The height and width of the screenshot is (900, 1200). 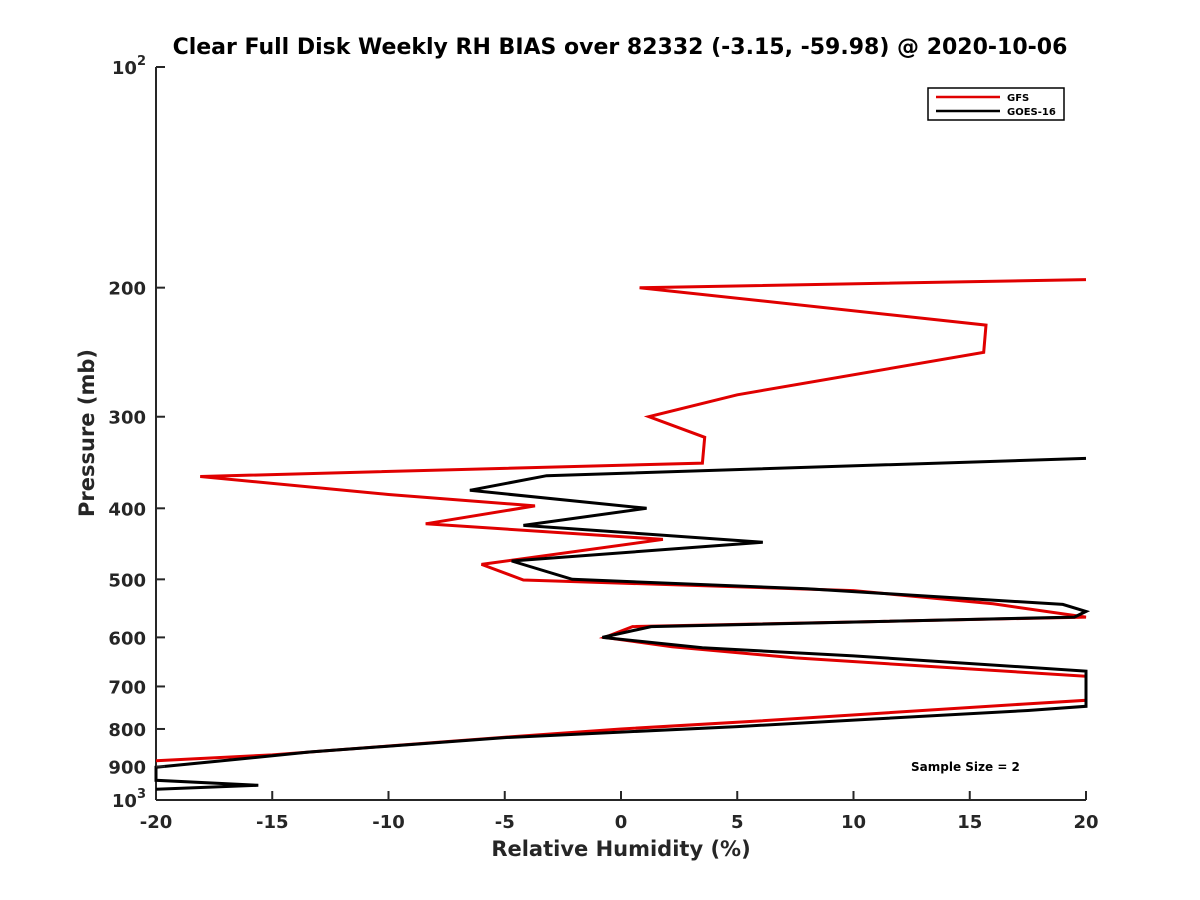 I want to click on y-tick-label: 300, so click(x=127, y=418).